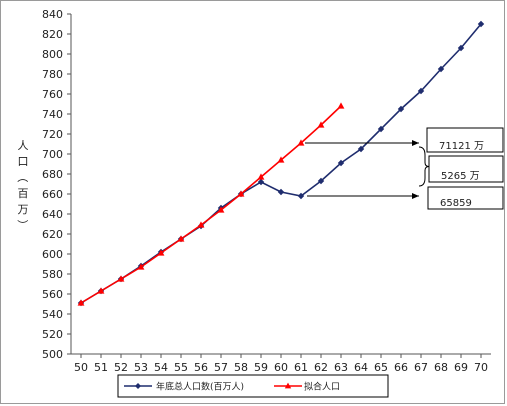 The width and height of the screenshot is (507, 406). What do you see at coordinates (52, 234) in the screenshot?
I see `y-tick-label: 620` at bounding box center [52, 234].